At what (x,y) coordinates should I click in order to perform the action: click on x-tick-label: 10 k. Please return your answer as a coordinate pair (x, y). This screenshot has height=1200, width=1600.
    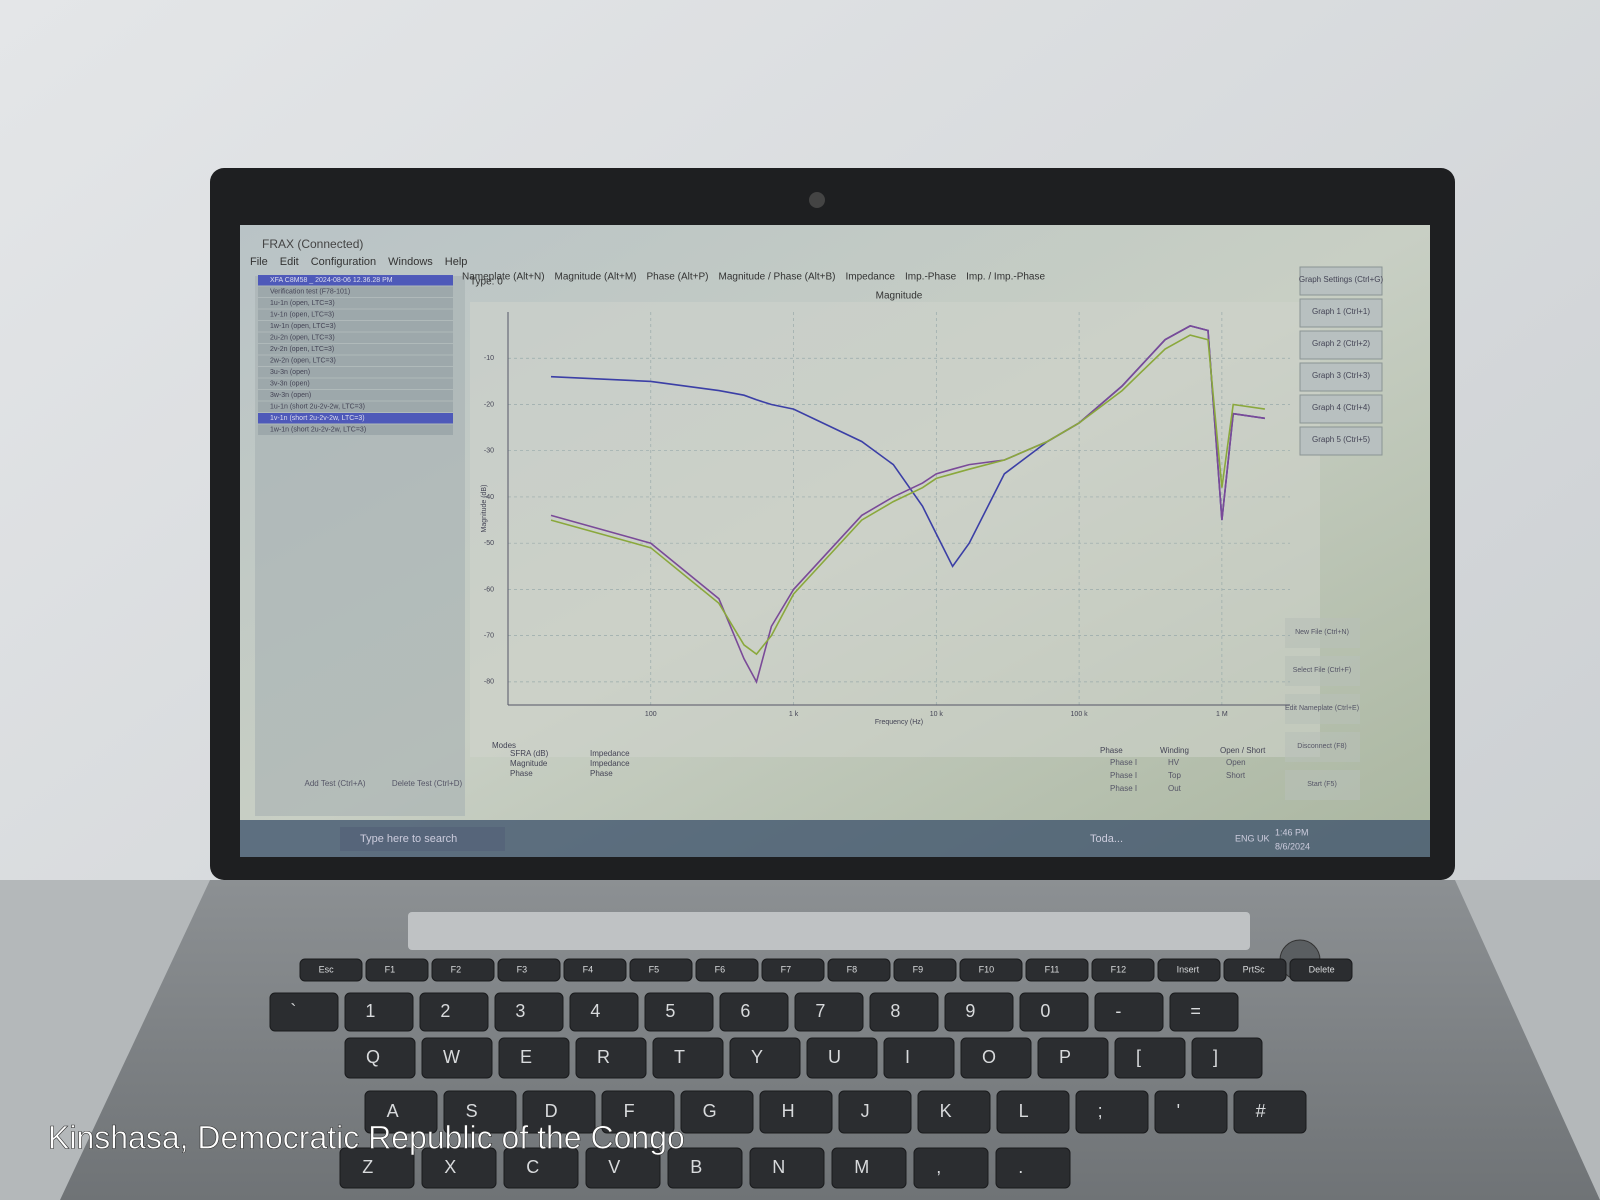
    Looking at the image, I should click on (937, 714).